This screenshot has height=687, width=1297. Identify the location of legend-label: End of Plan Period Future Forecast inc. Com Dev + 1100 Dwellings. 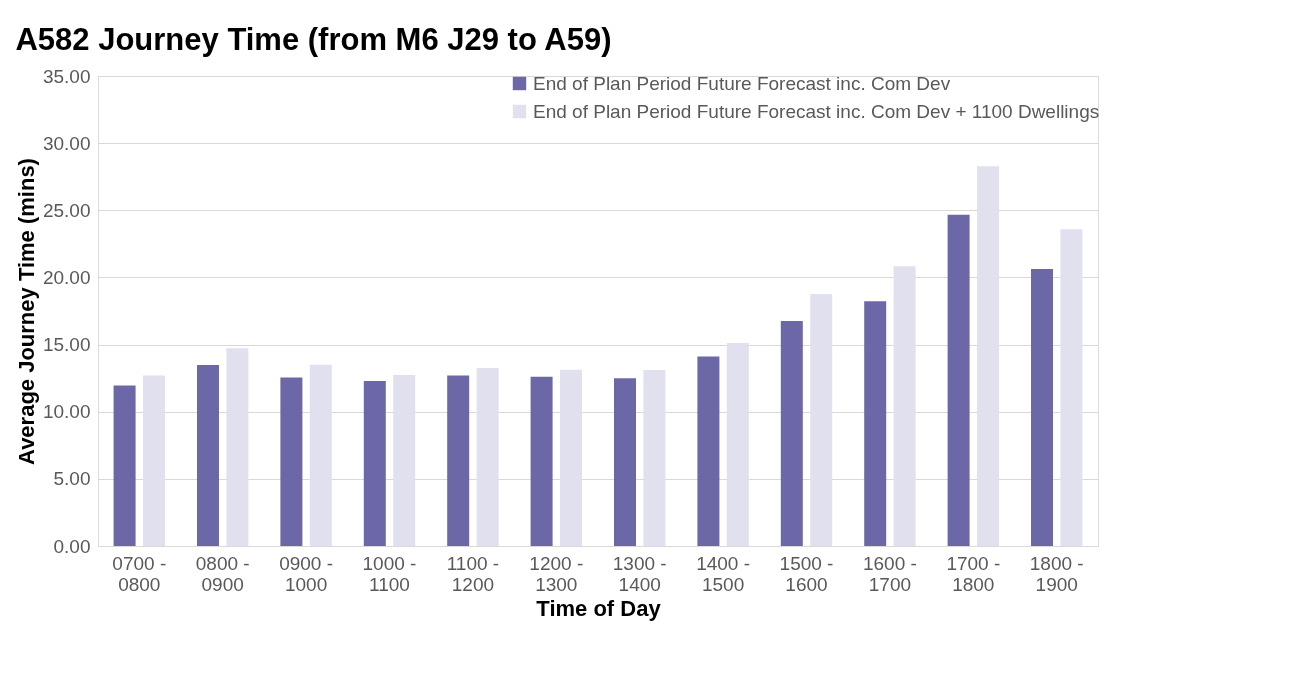
(816, 111).